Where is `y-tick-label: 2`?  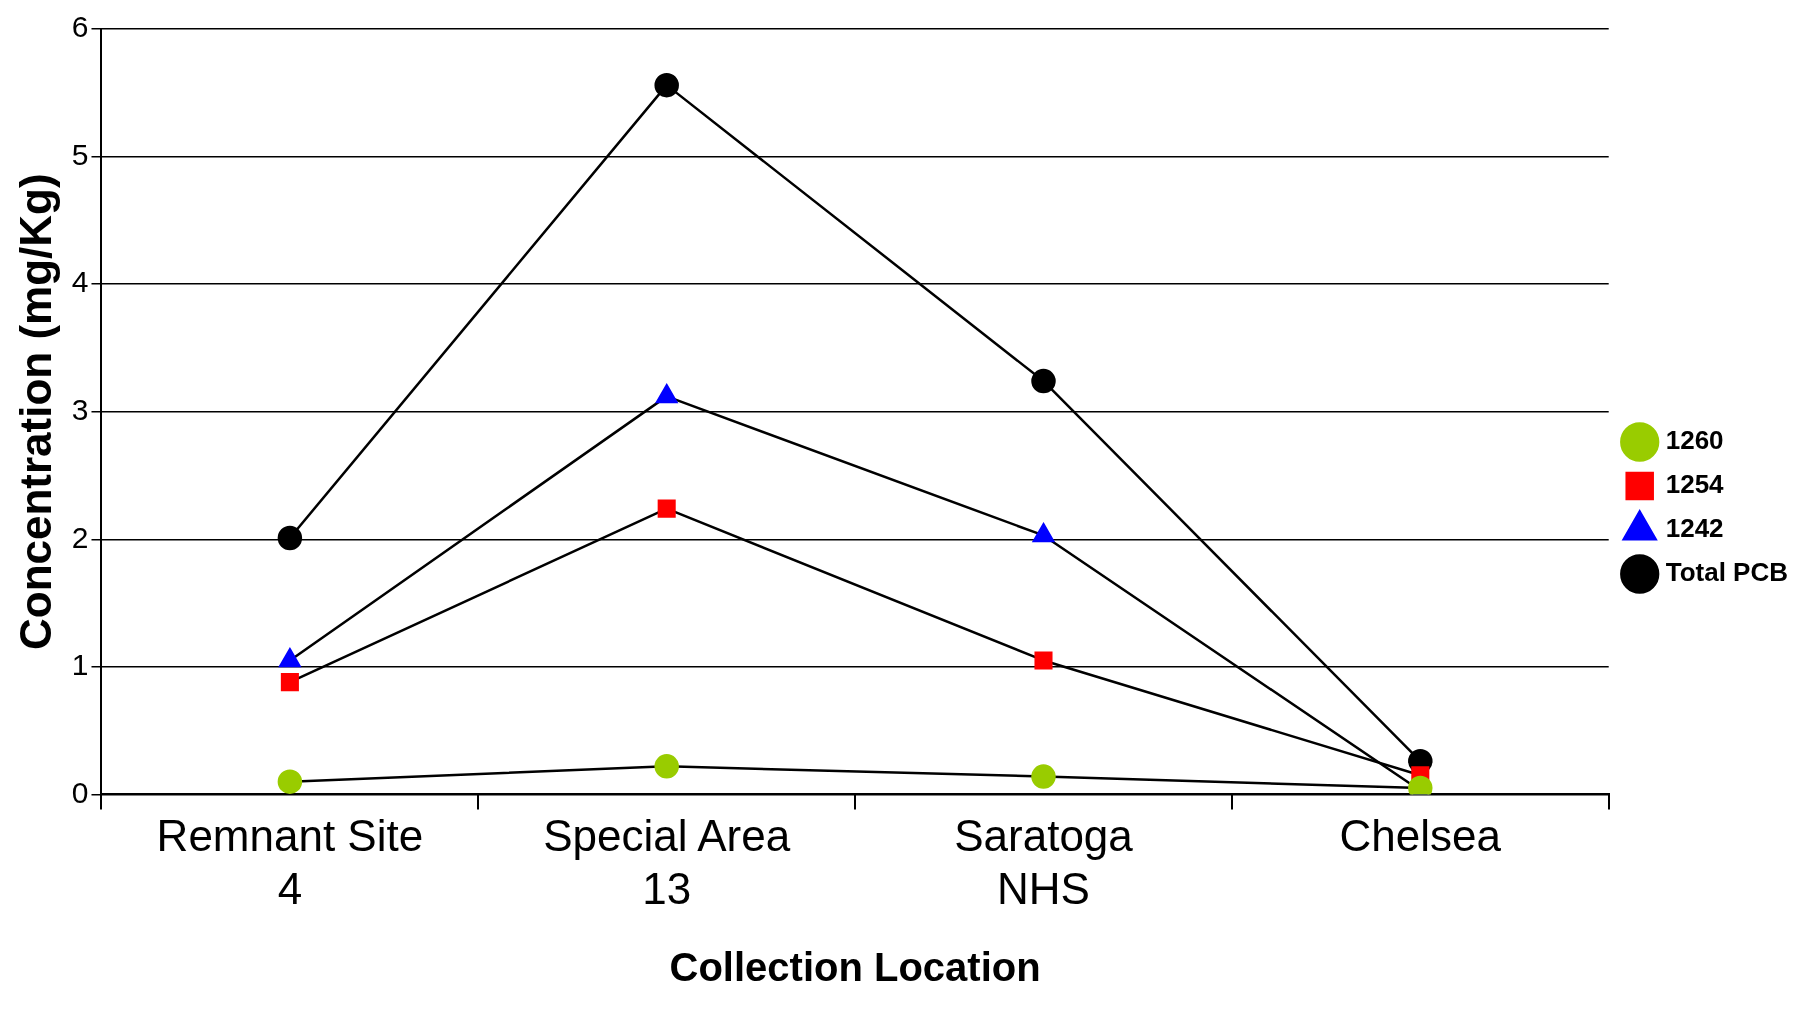 y-tick-label: 2 is located at coordinates (80, 537).